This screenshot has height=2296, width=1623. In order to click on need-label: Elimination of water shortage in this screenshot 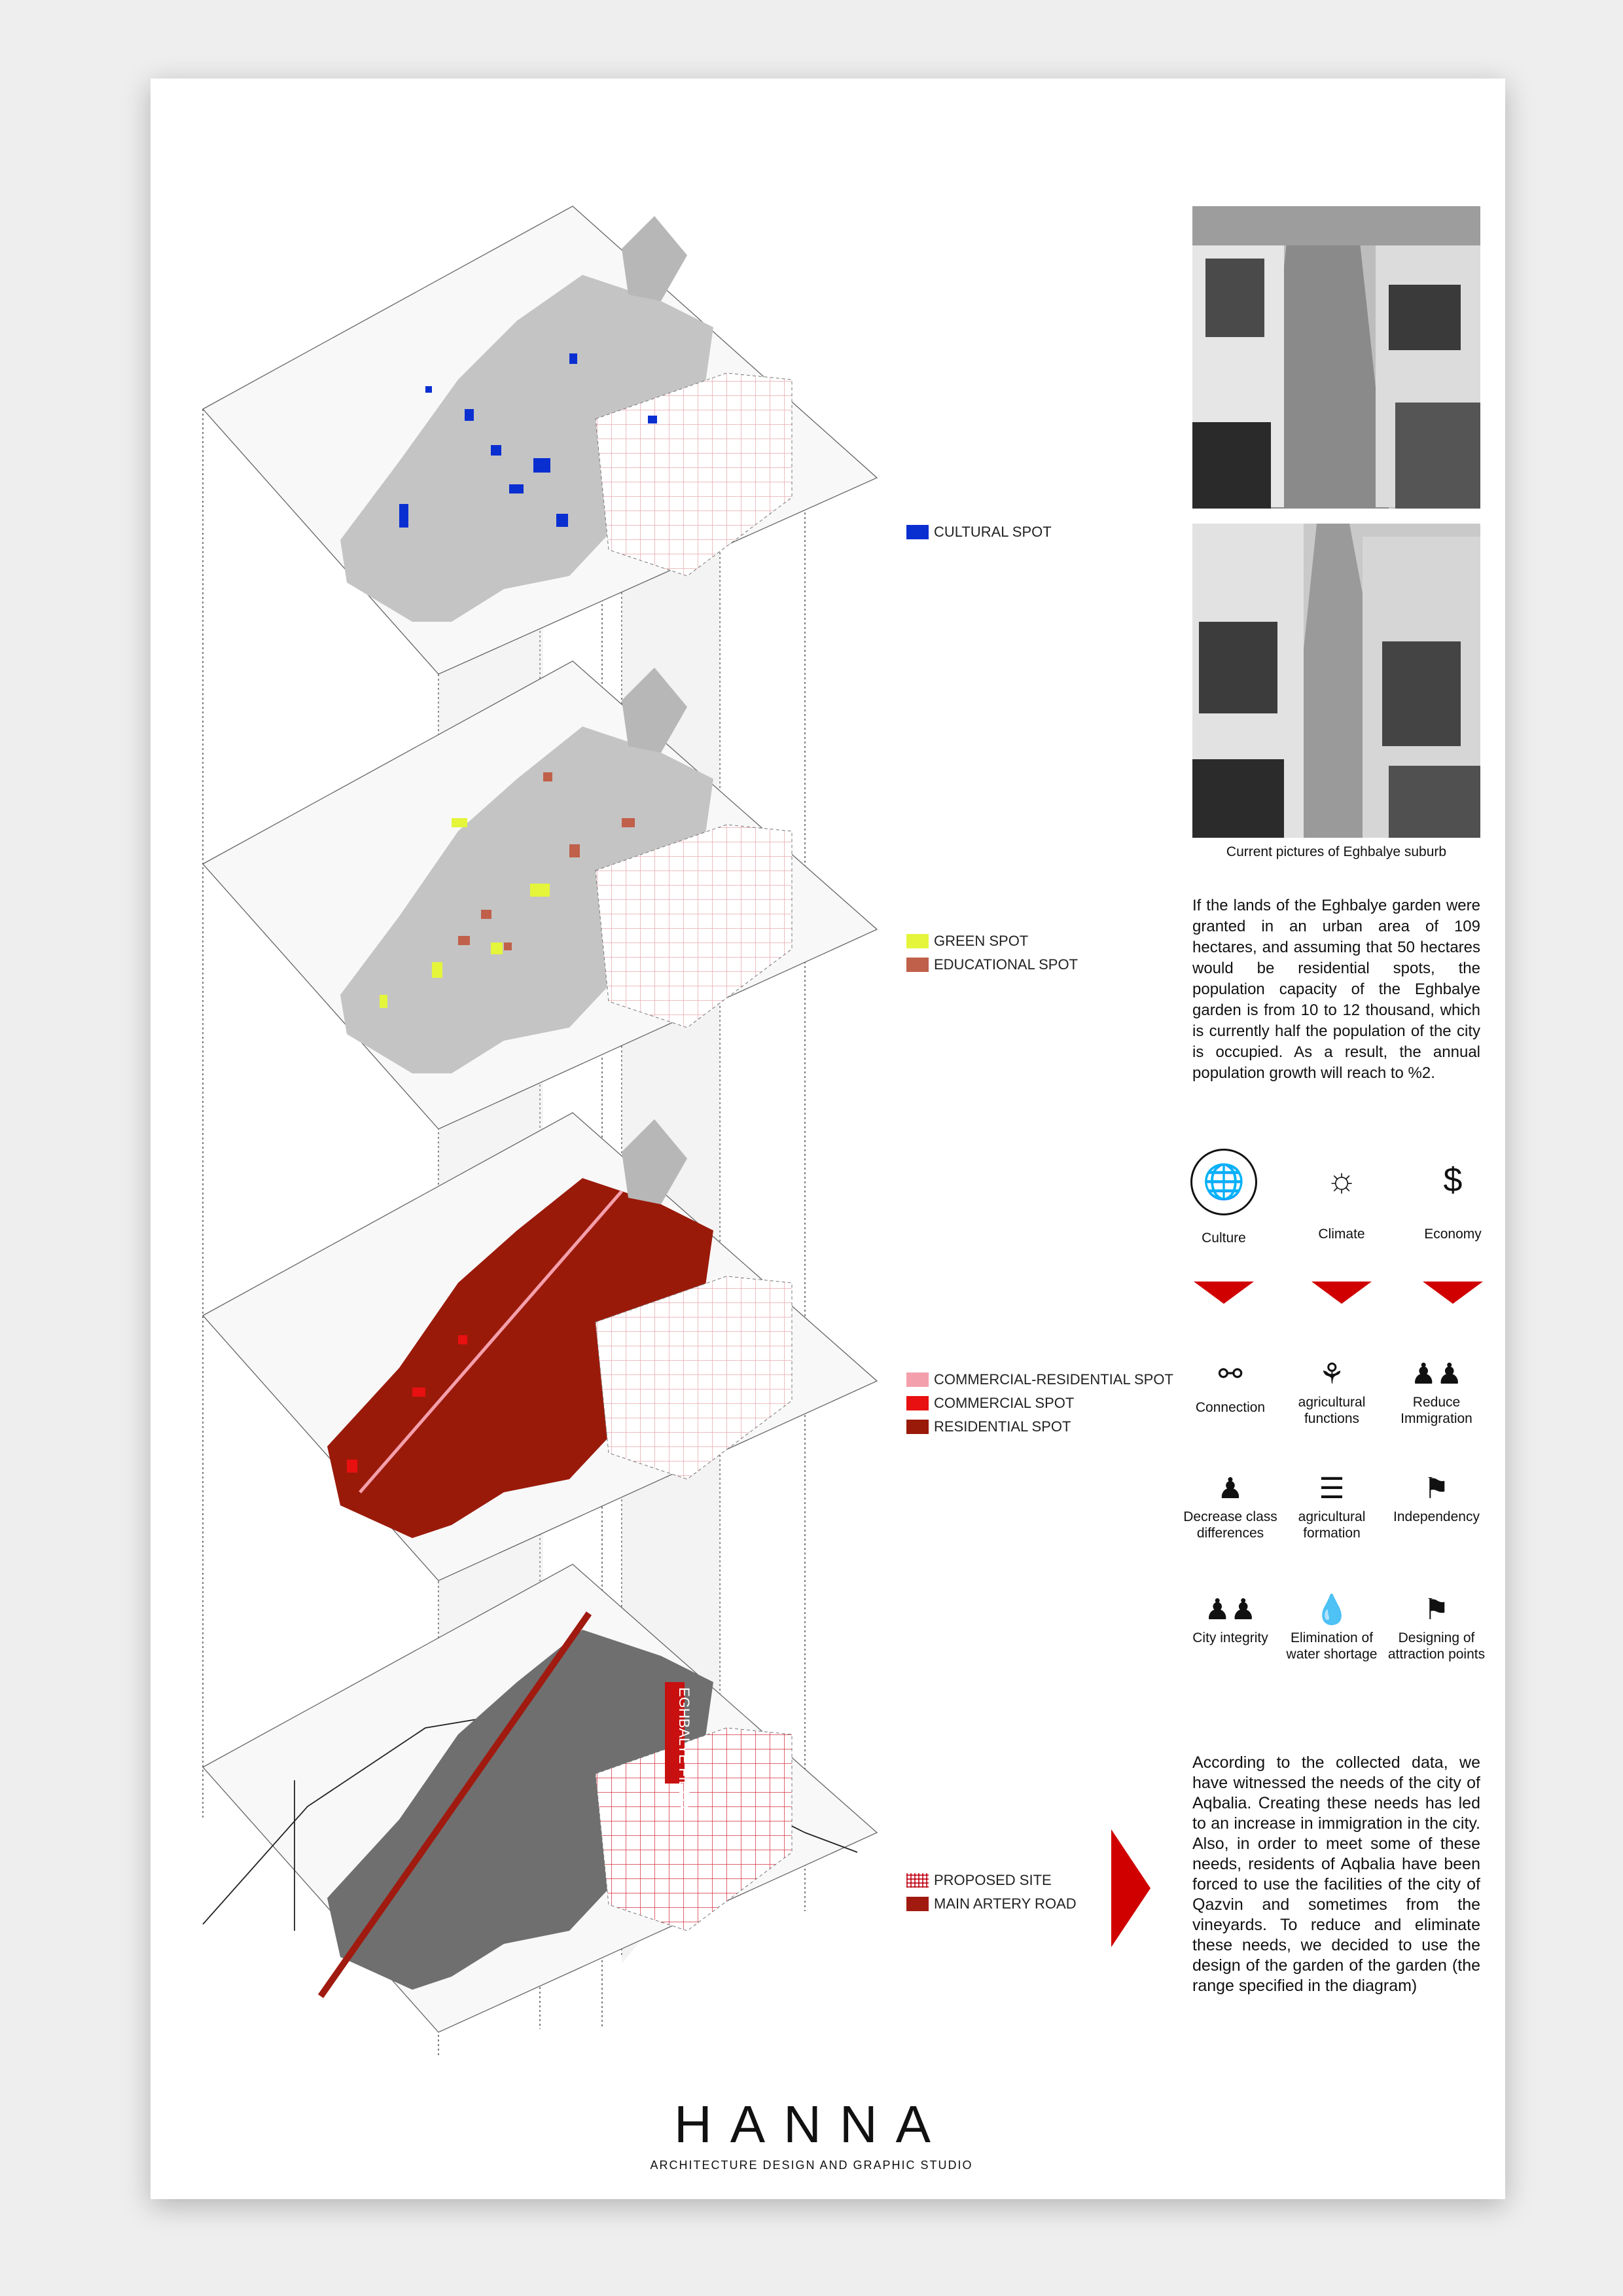, I will do `click(1332, 1646)`.